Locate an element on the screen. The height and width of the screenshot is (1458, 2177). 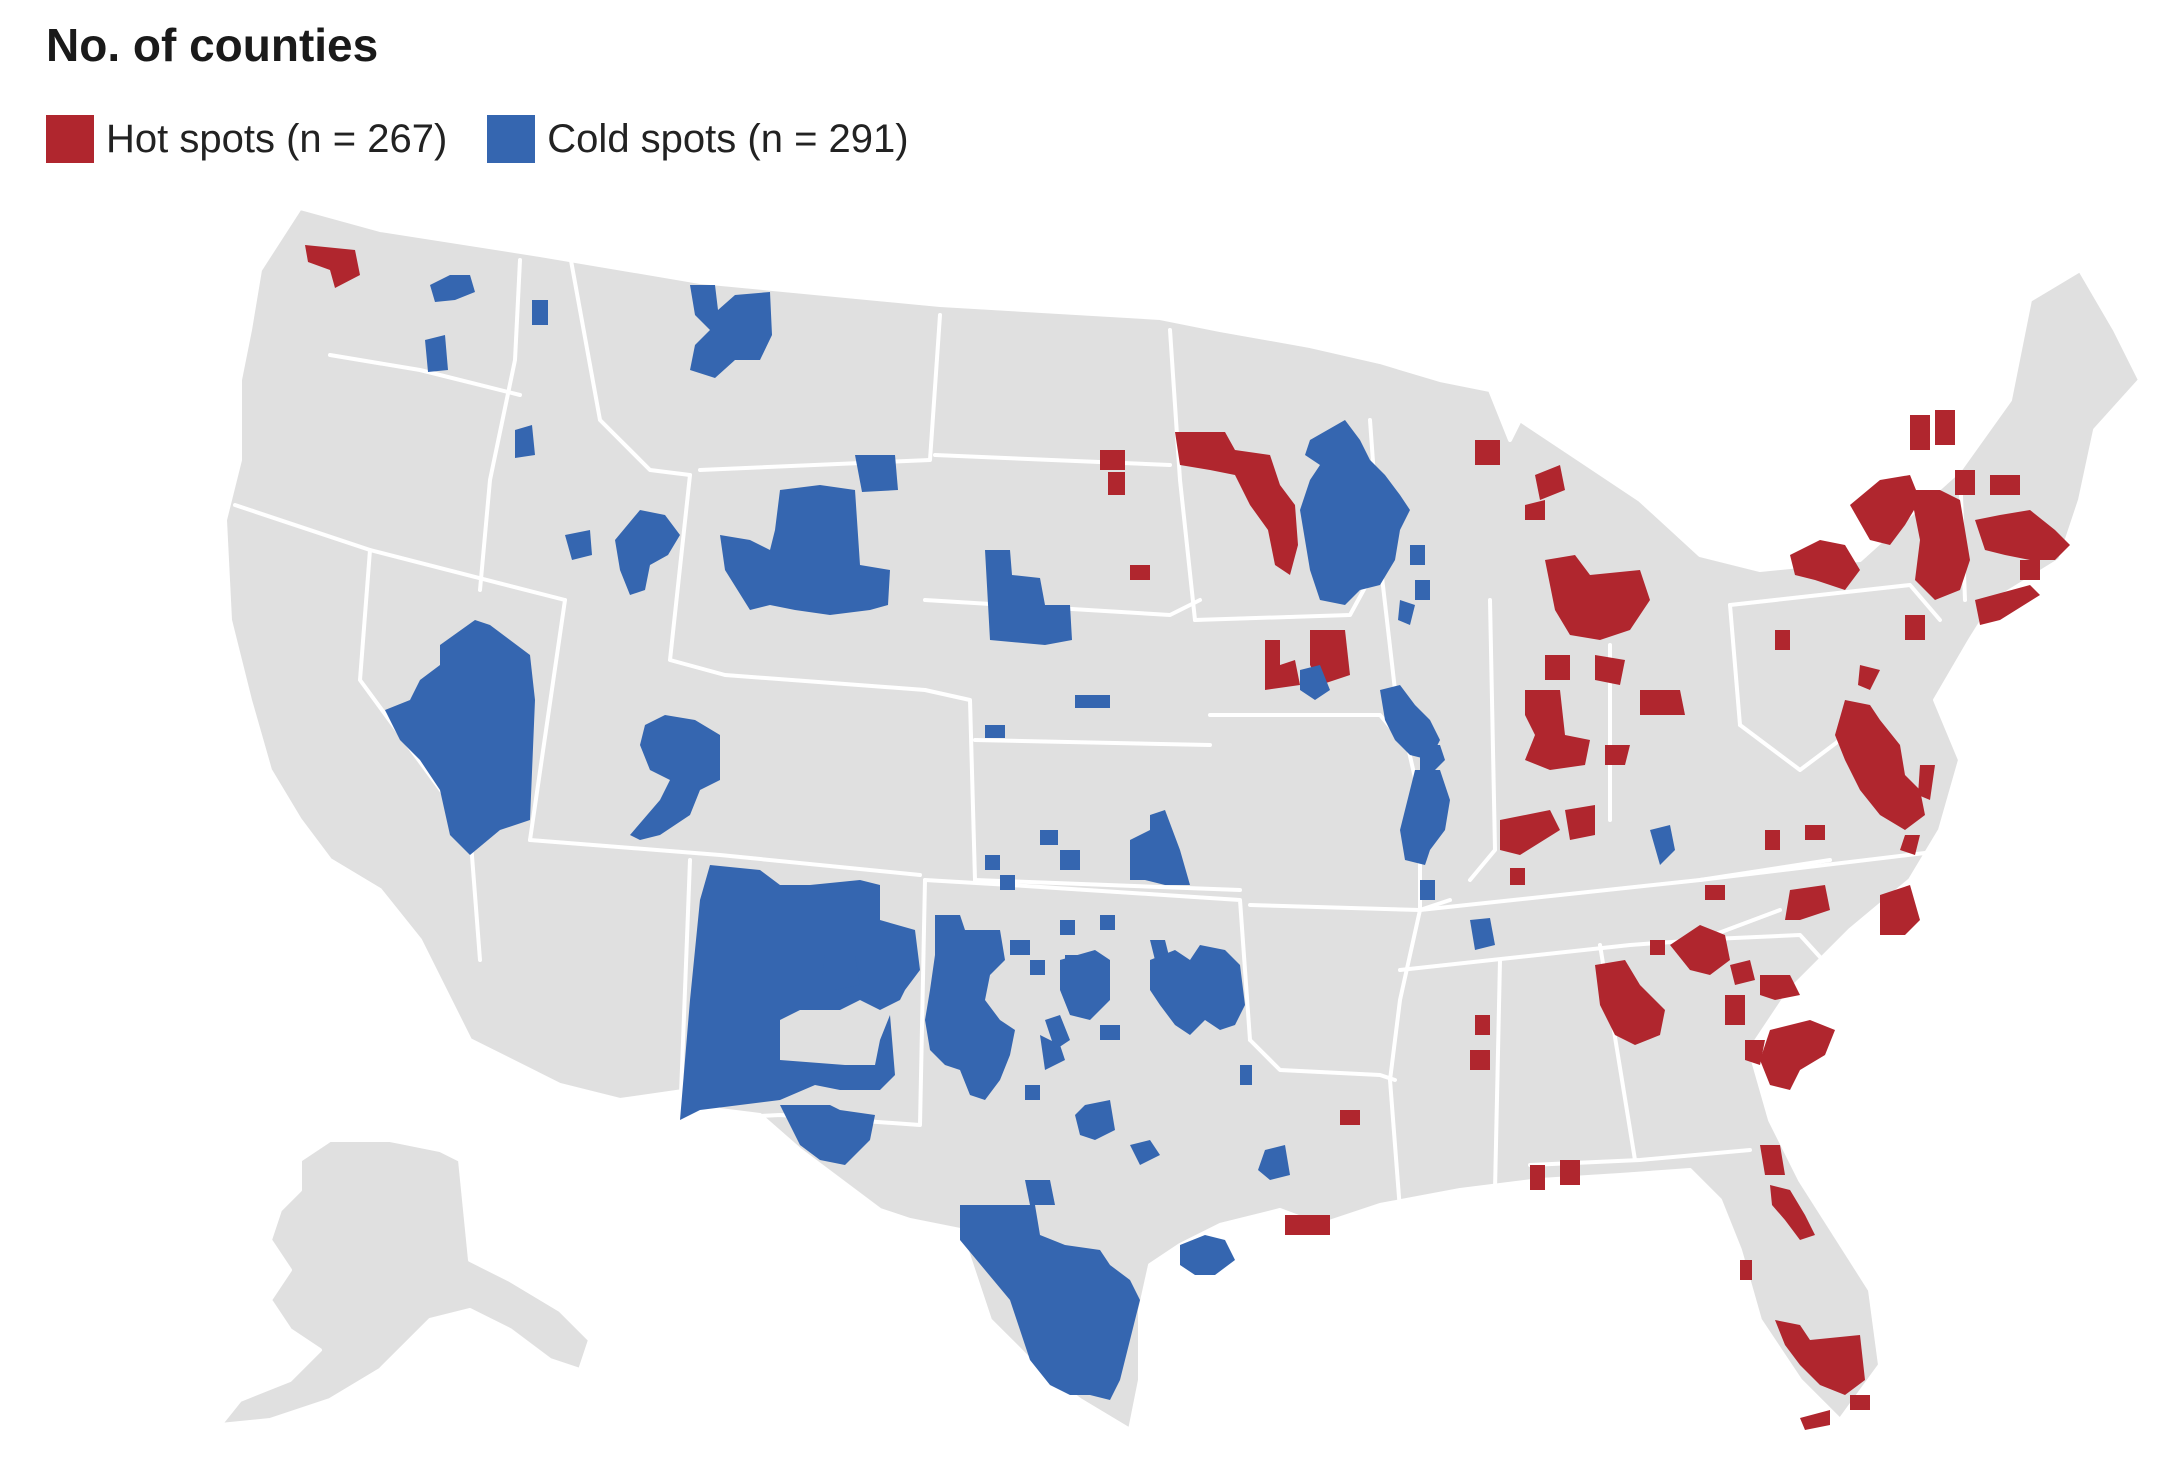
legend: Hot spots (n = 267) Cold spots (n = 291) is located at coordinates (497, 139).